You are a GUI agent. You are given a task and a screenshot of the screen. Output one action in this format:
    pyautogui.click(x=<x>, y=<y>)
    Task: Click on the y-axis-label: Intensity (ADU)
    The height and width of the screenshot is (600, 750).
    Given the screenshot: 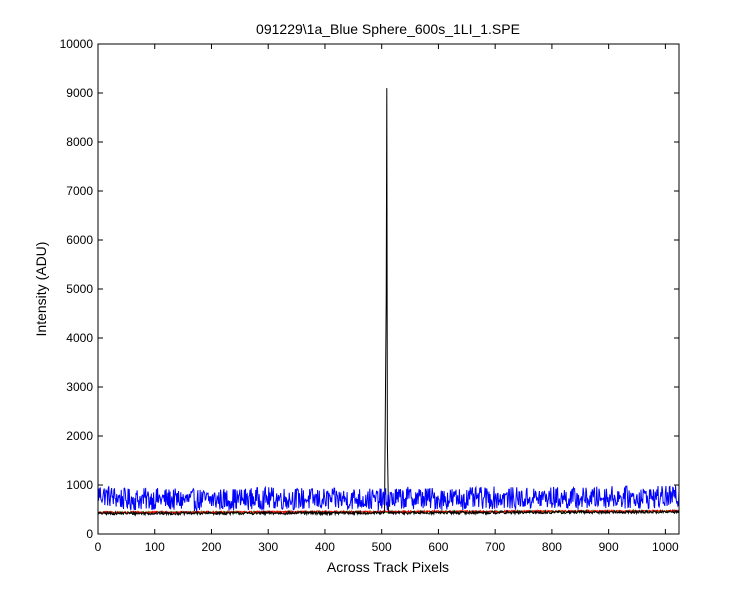 What is the action you would take?
    pyautogui.click(x=41, y=289)
    